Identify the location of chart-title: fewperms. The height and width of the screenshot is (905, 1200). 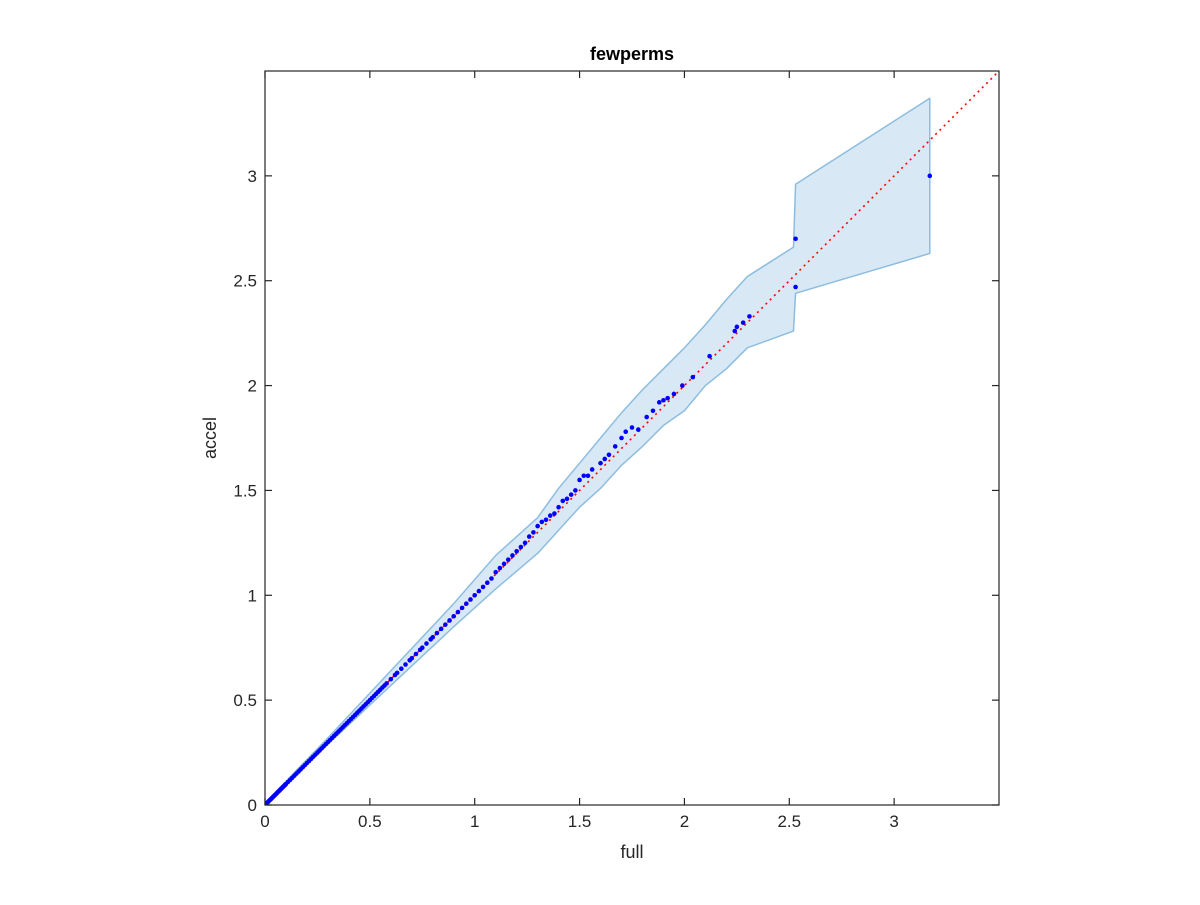
(632, 54).